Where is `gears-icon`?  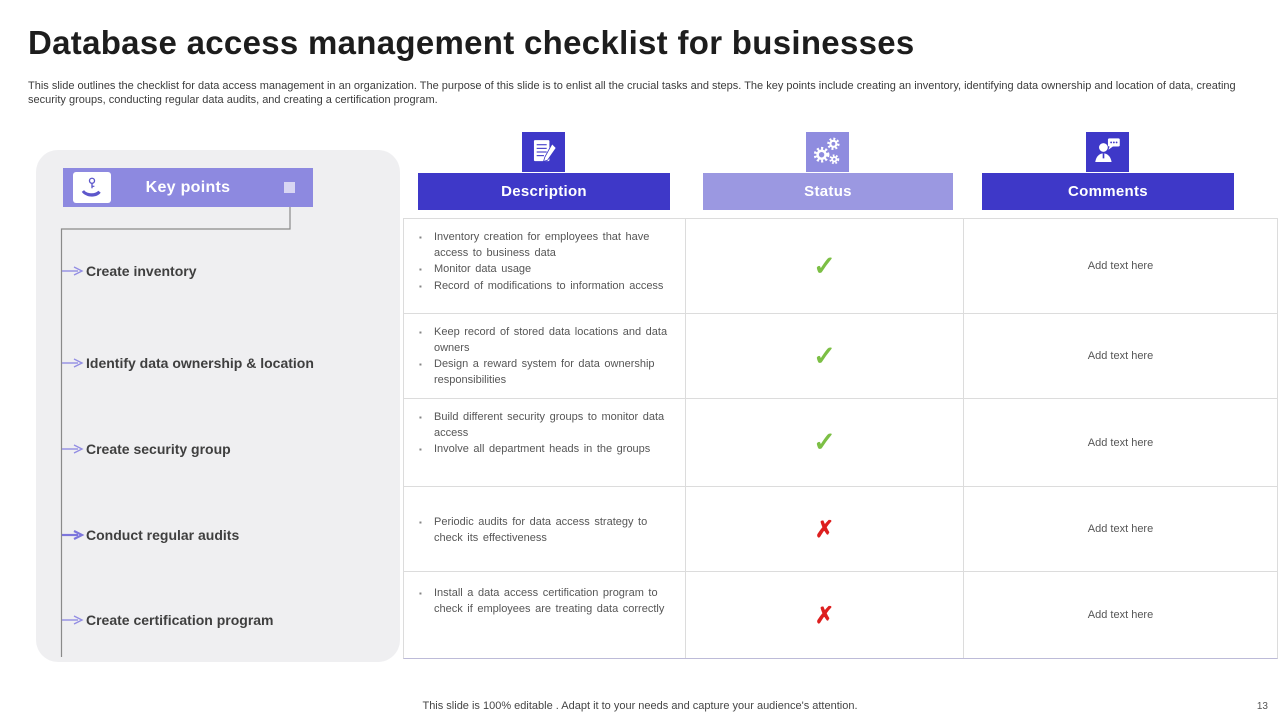 gears-icon is located at coordinates (827, 152).